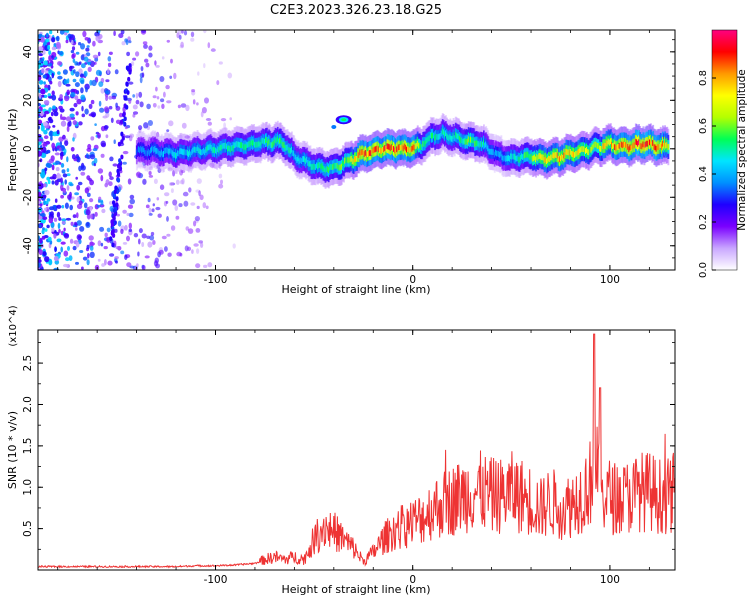 The height and width of the screenshot is (600, 750). I want to click on spectrogram-side-blob, so click(344, 120).